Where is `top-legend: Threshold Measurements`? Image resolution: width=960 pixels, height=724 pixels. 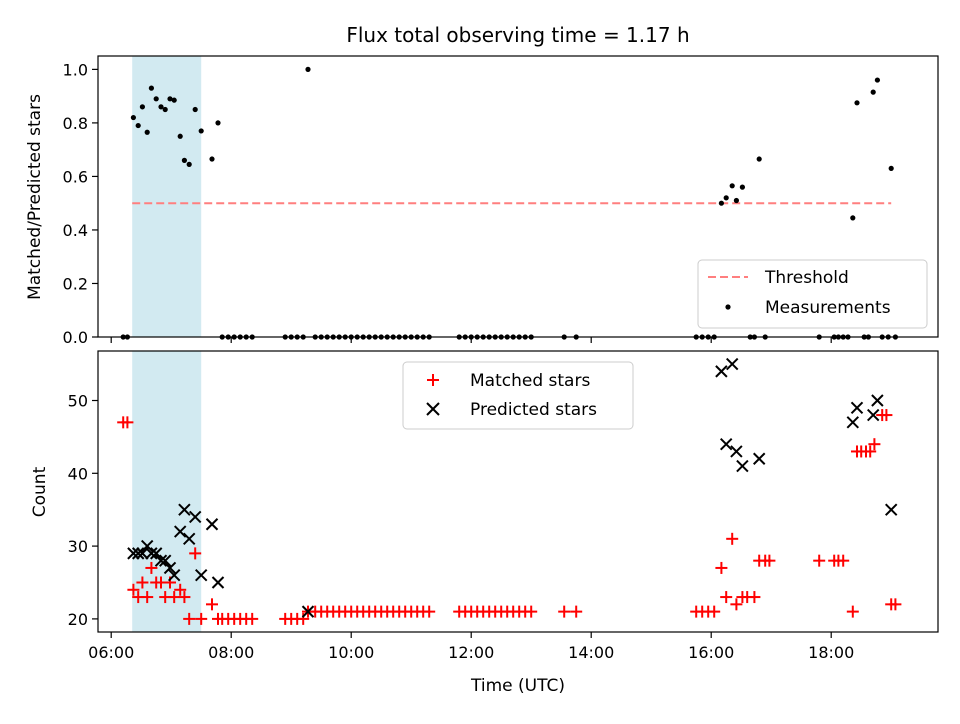 top-legend: Threshold Measurements is located at coordinates (812, 294).